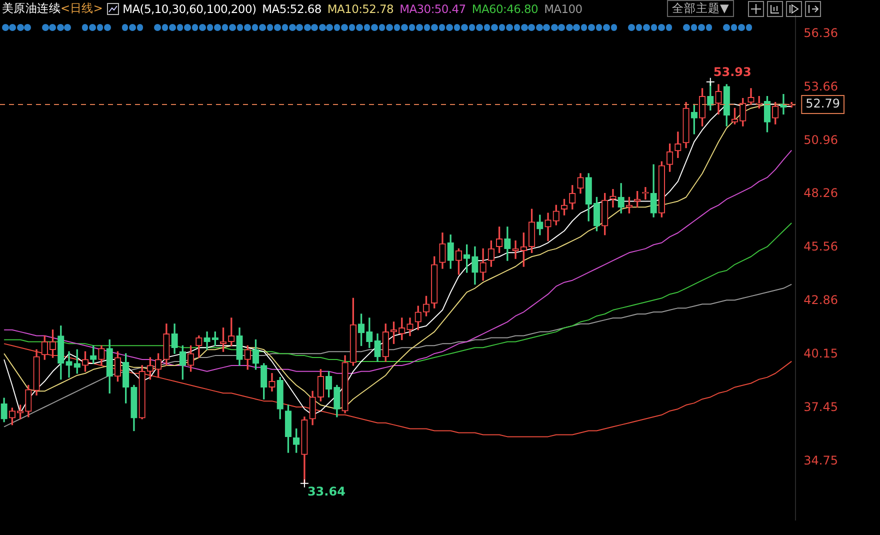 This screenshot has width=880, height=535. I want to click on y-tick-label: 50.96, so click(821, 139).